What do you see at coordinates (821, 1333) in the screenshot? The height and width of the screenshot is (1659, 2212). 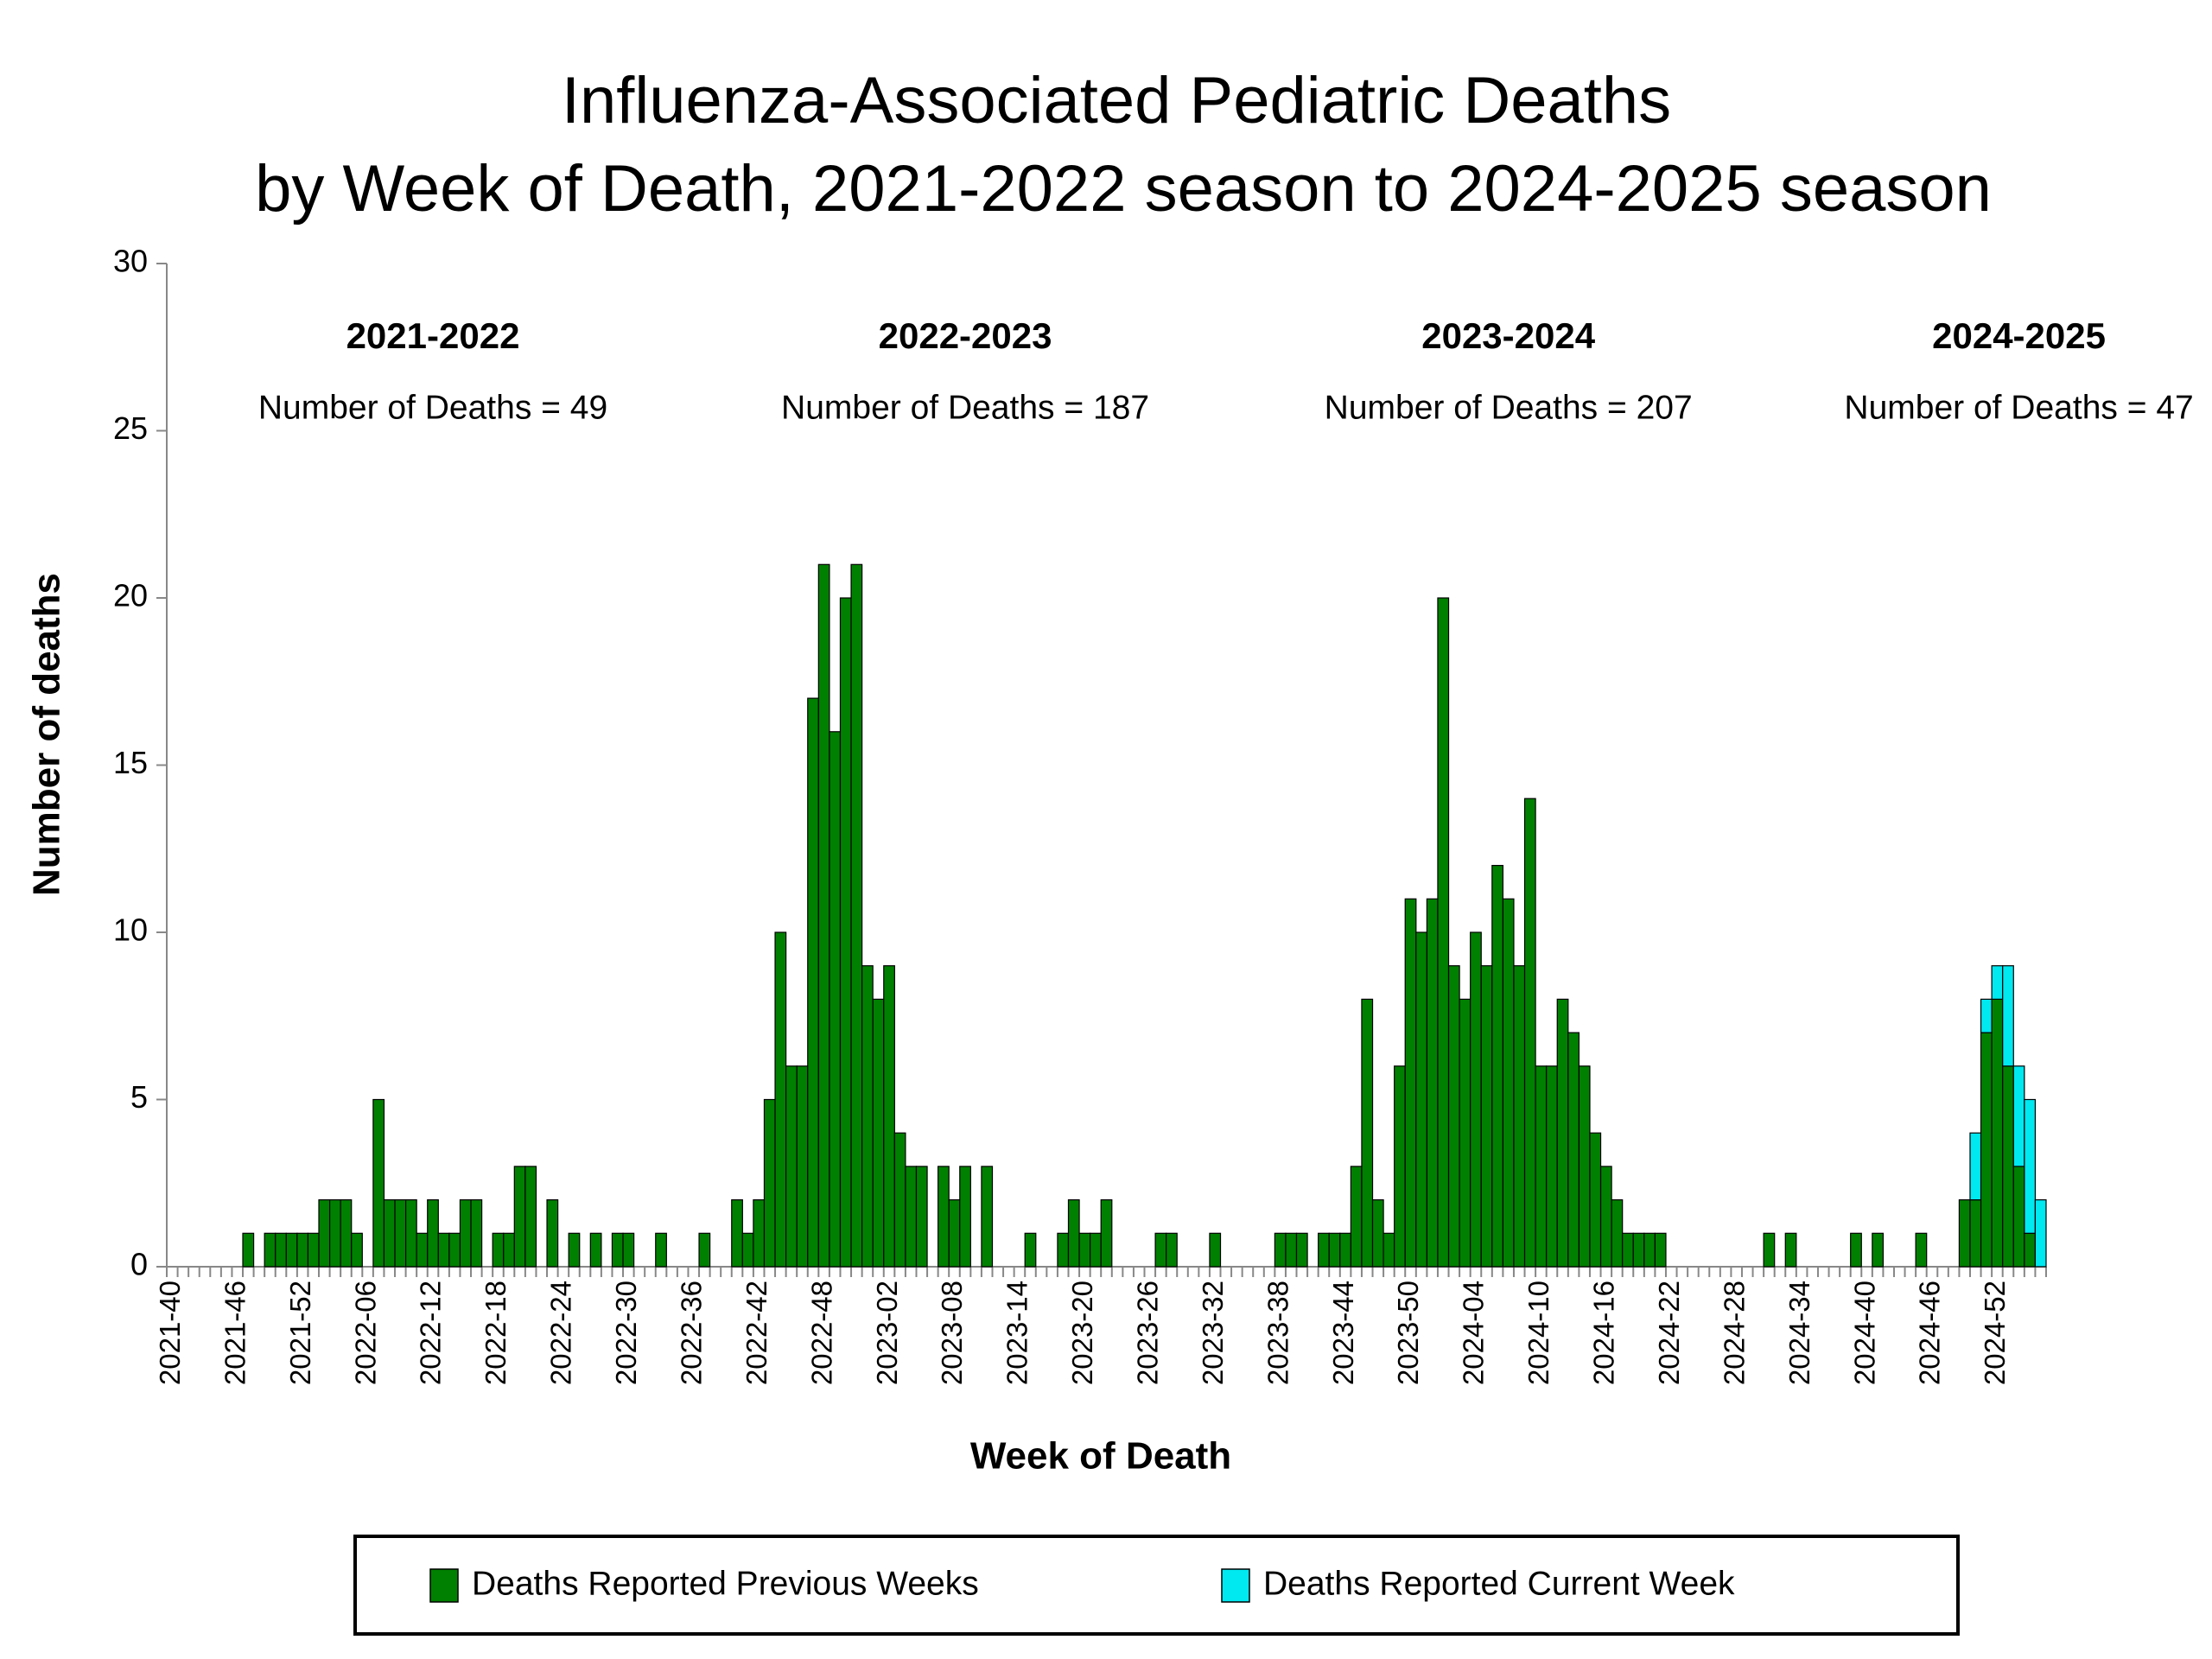 I see `x-tick-label: 2022-48` at bounding box center [821, 1333].